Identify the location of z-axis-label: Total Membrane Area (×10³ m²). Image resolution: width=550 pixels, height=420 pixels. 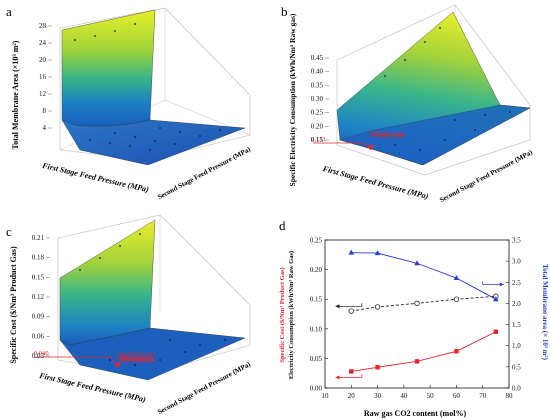
(15, 94).